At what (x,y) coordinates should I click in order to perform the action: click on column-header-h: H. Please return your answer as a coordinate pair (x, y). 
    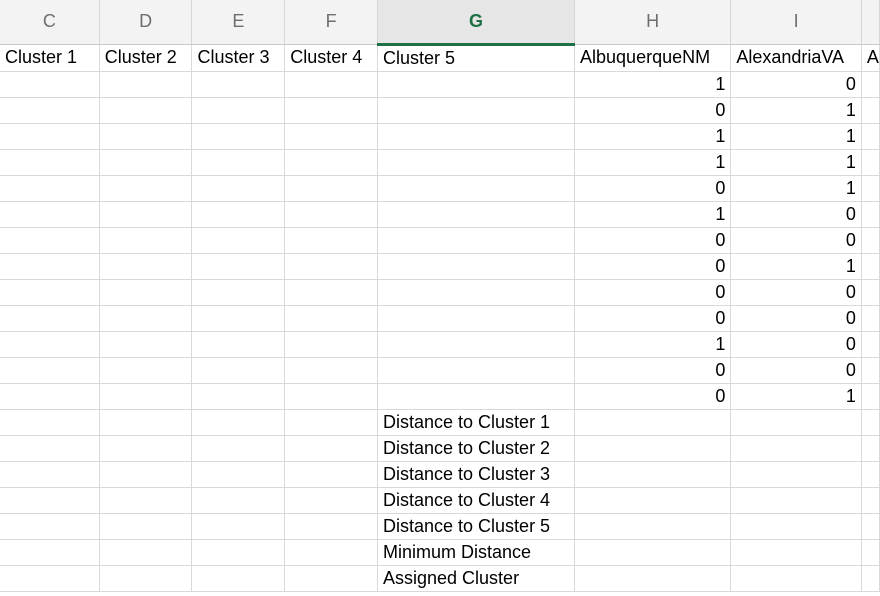
    Looking at the image, I should click on (653, 22).